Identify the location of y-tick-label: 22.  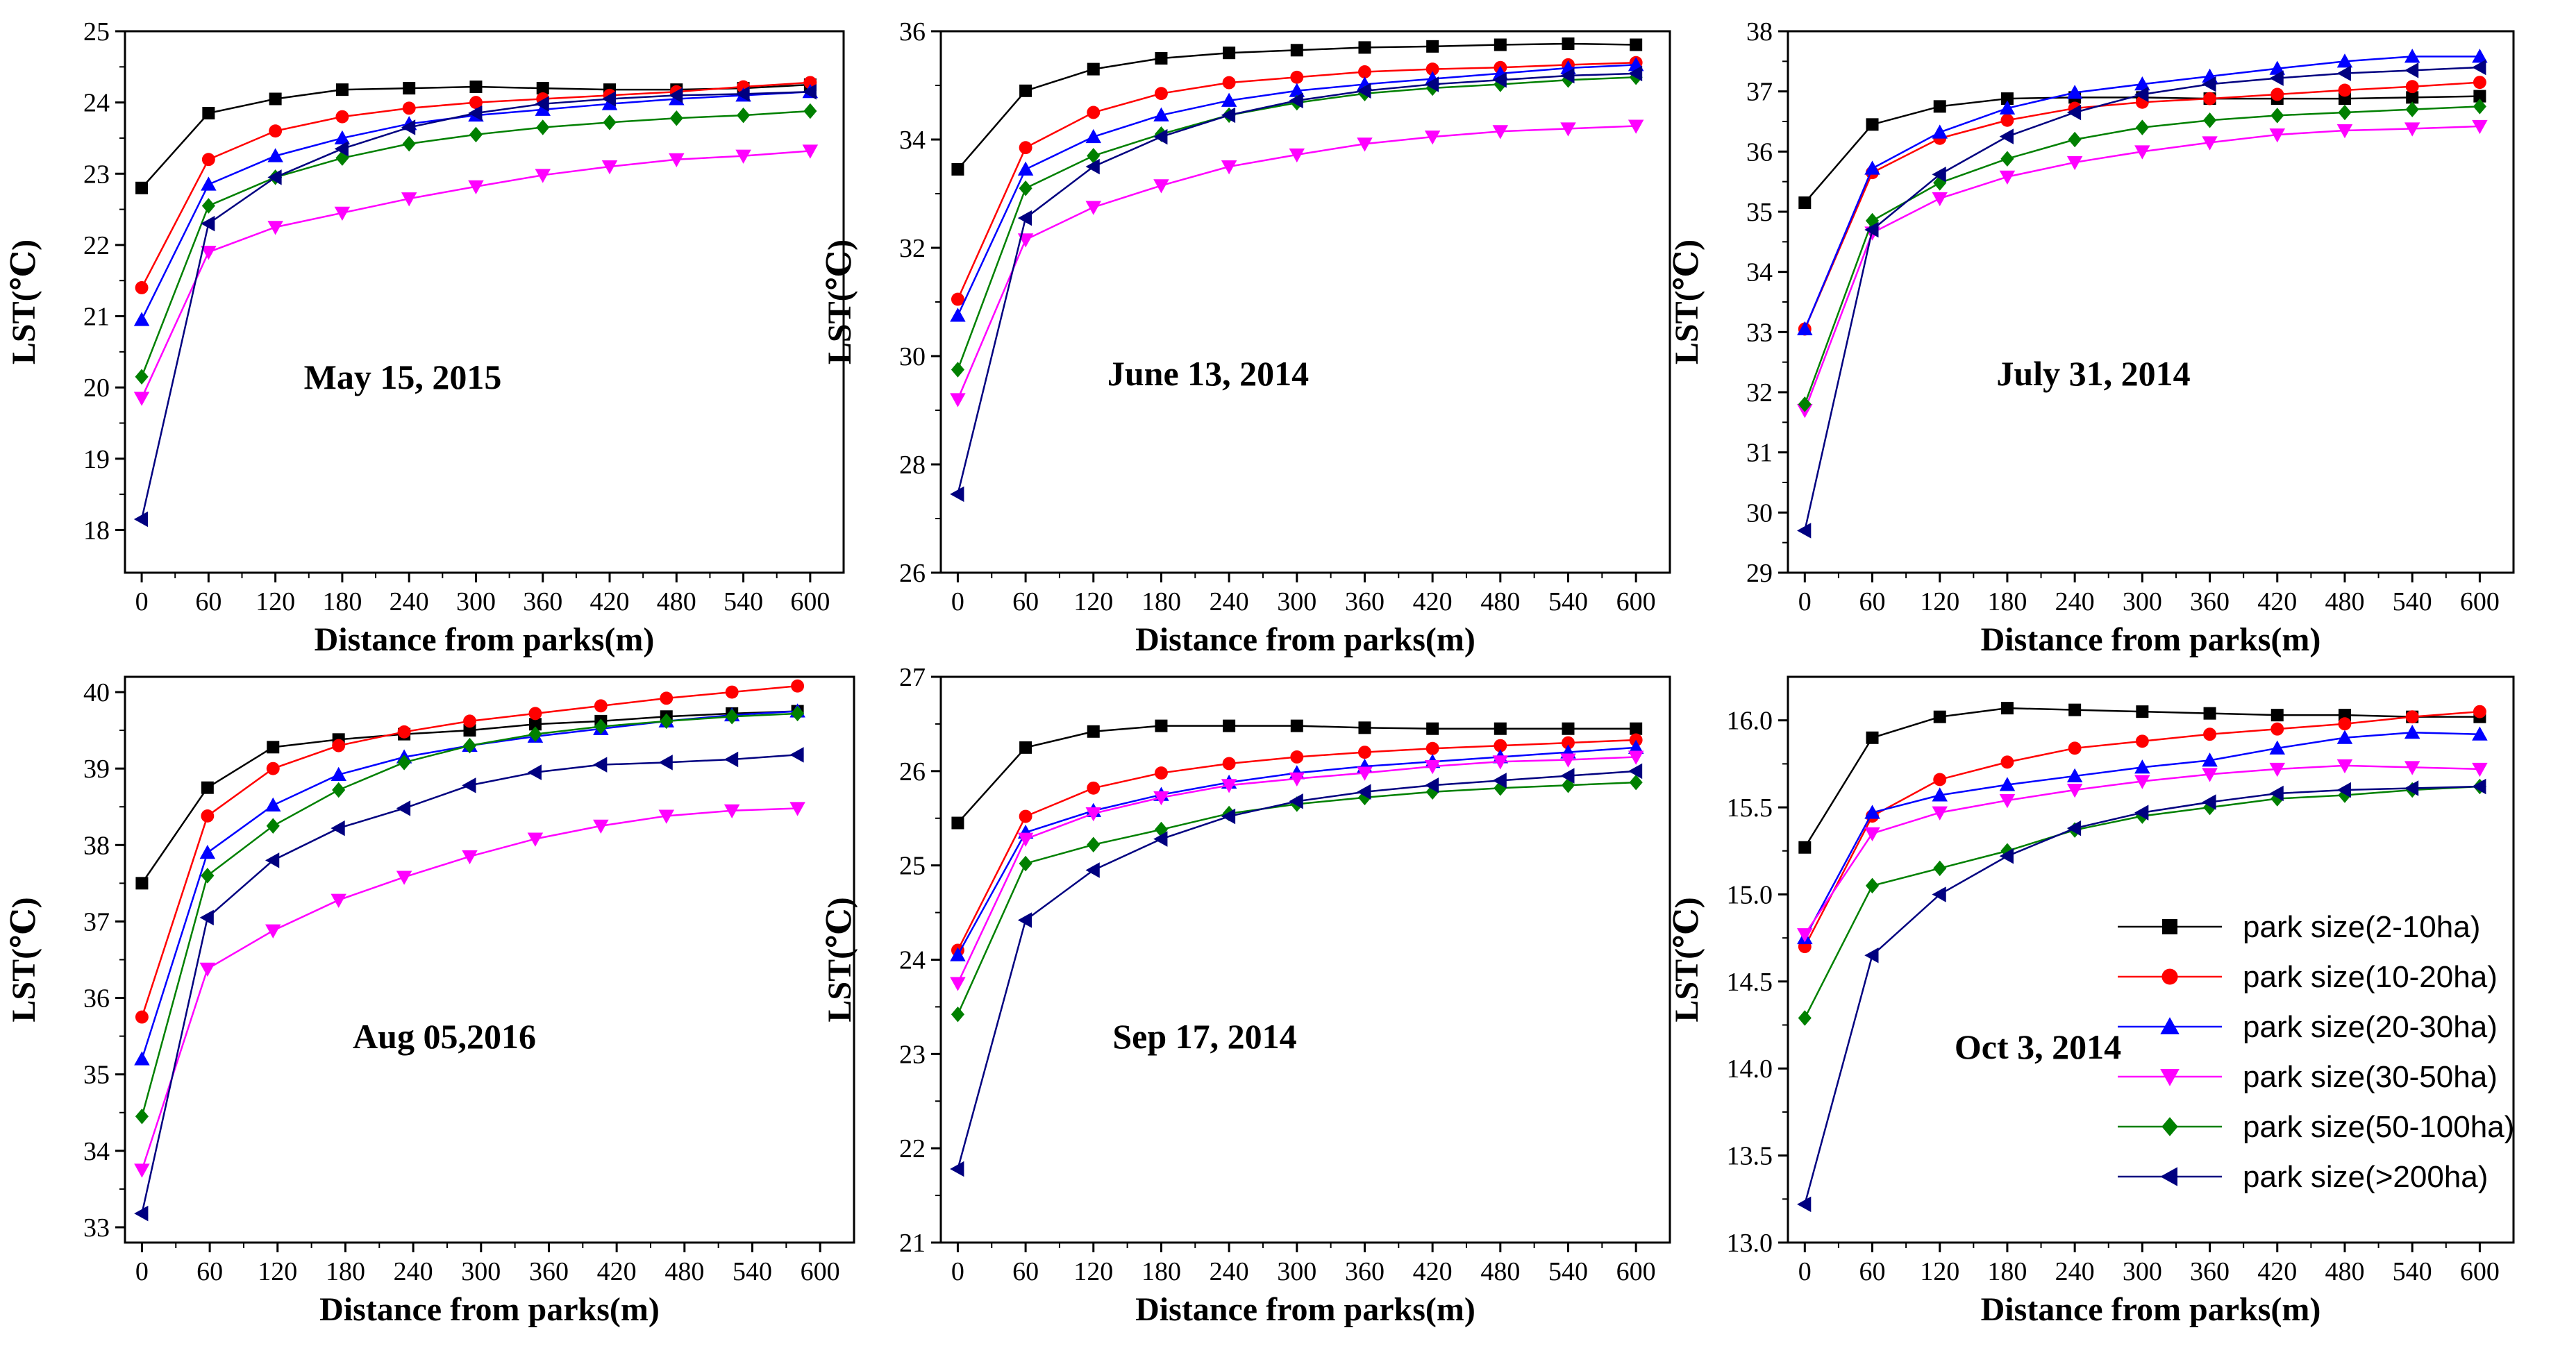
(96, 246).